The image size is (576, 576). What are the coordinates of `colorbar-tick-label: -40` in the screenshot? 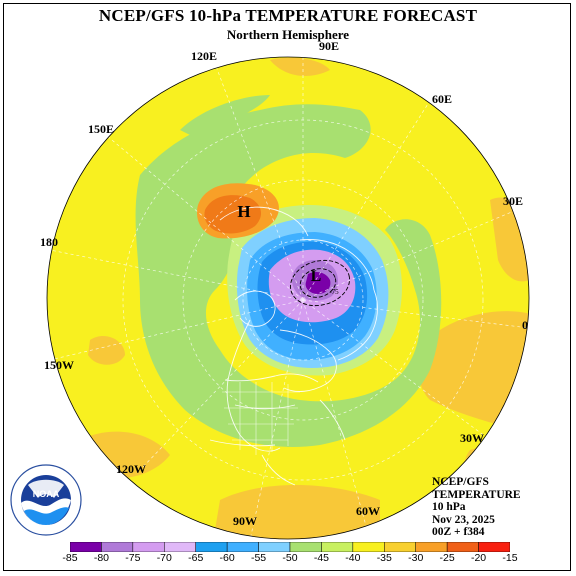 It's located at (353, 558).